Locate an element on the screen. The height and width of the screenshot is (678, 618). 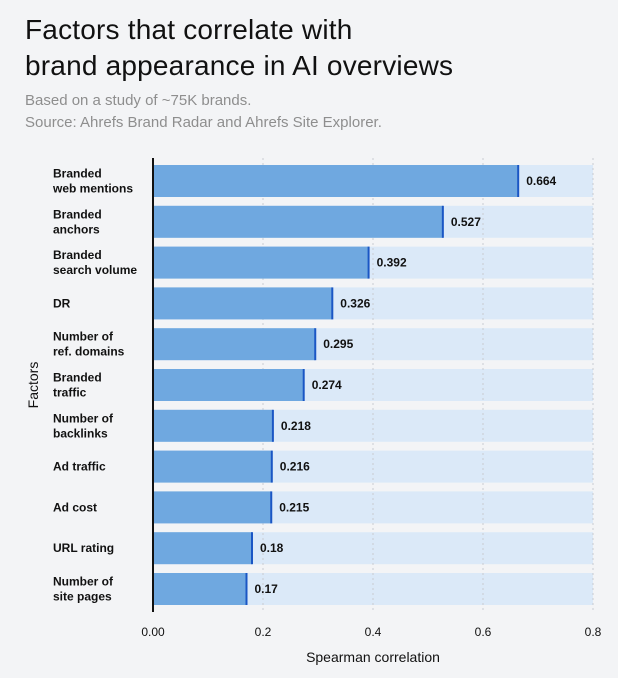
x-tick-label: 0.00 is located at coordinates (153, 632).